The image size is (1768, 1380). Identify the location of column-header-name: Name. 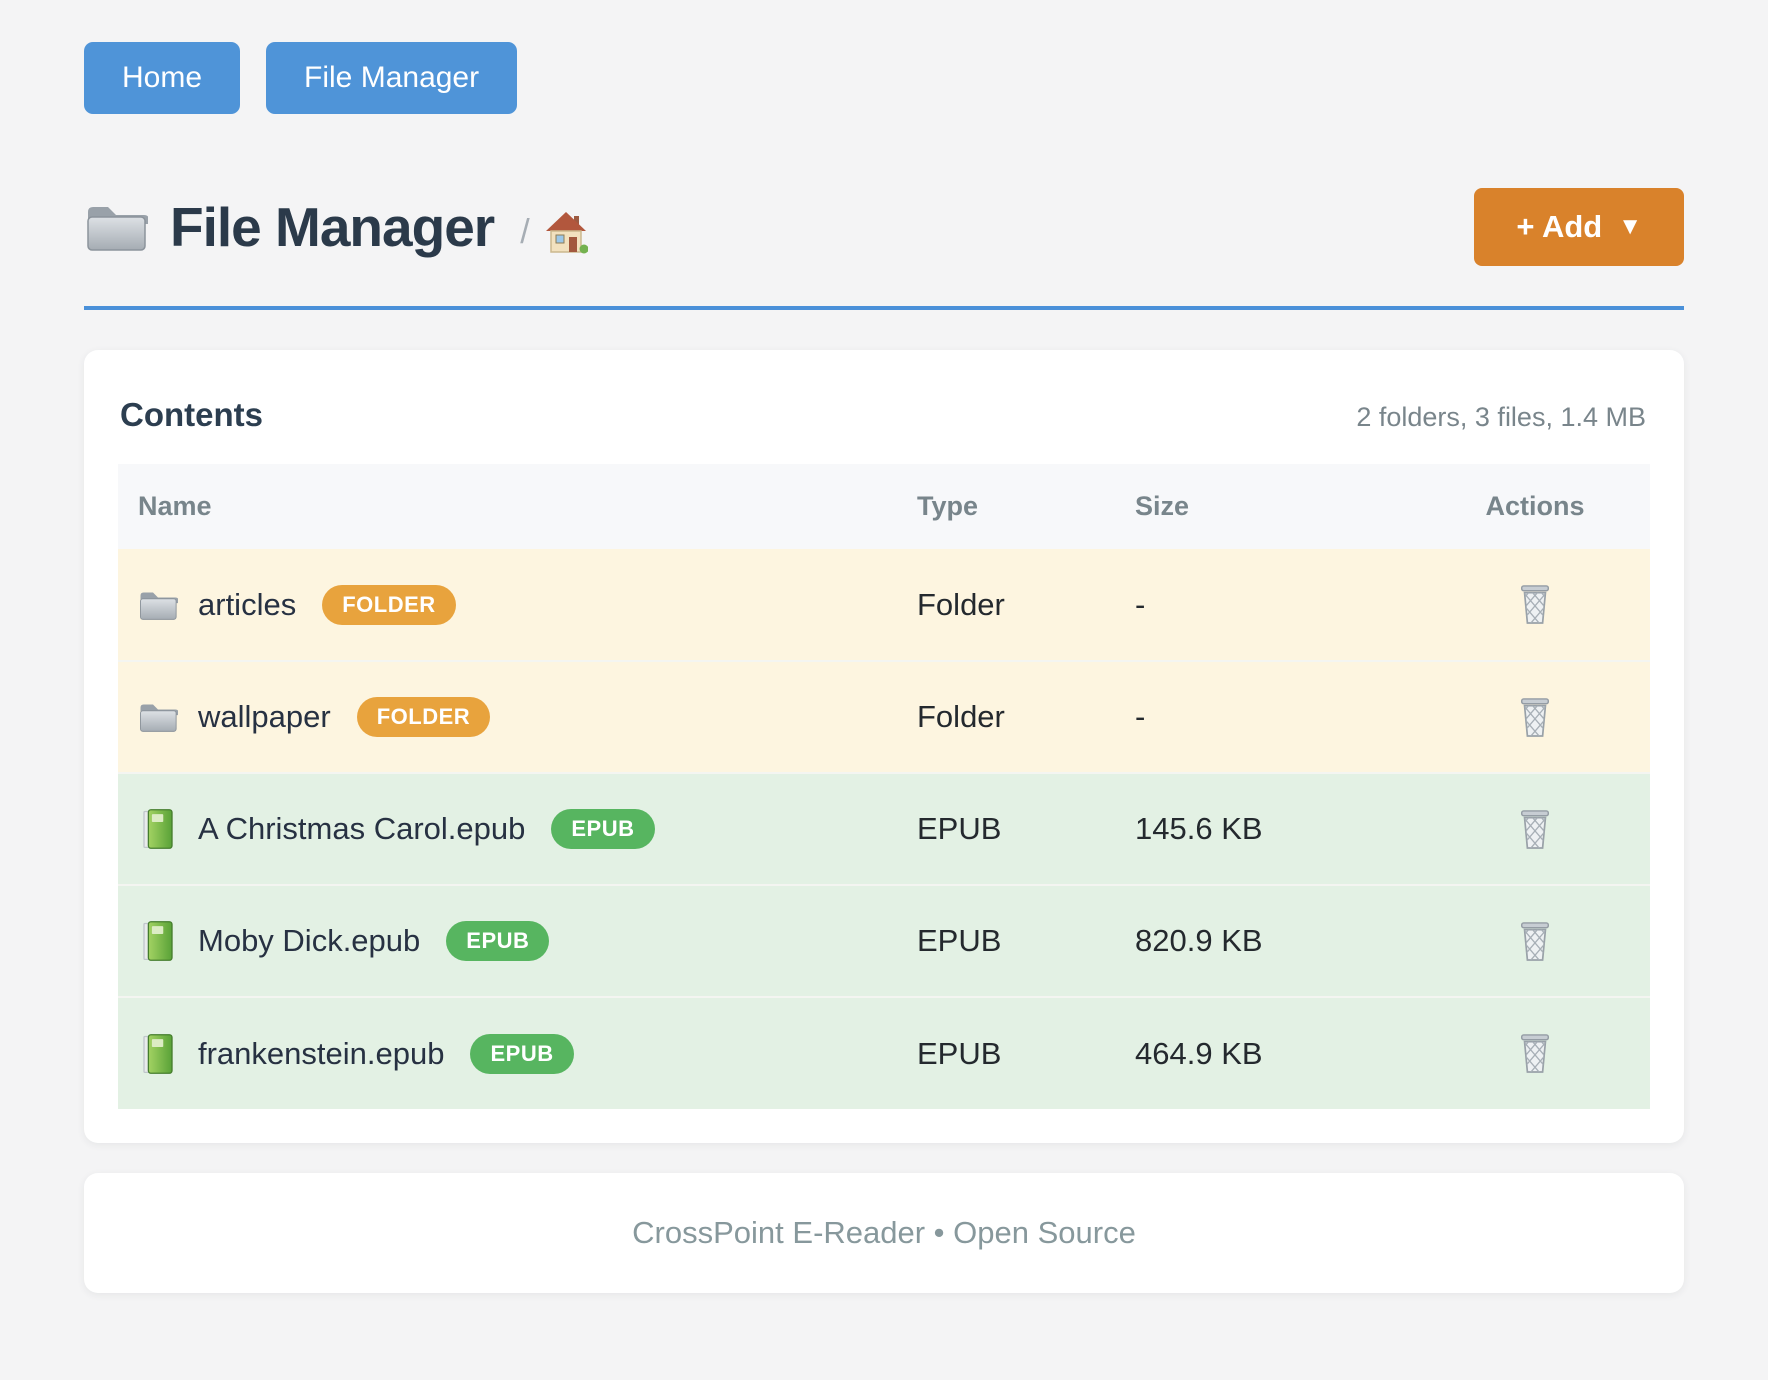
(517, 506).